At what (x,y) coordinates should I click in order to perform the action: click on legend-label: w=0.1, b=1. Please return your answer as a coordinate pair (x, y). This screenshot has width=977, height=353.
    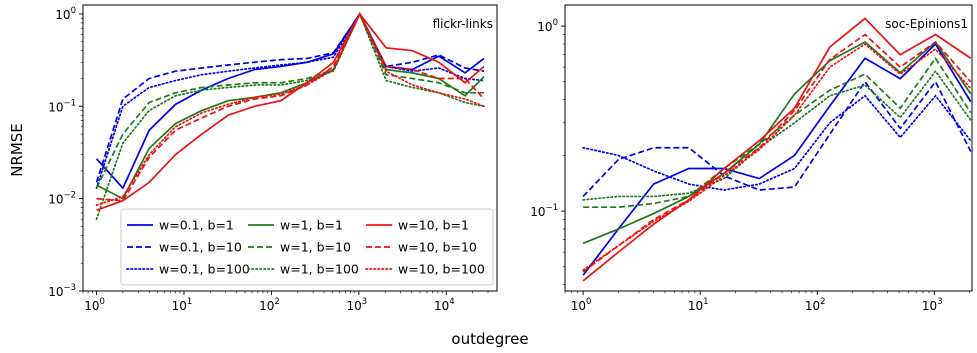
    Looking at the image, I should click on (196, 225).